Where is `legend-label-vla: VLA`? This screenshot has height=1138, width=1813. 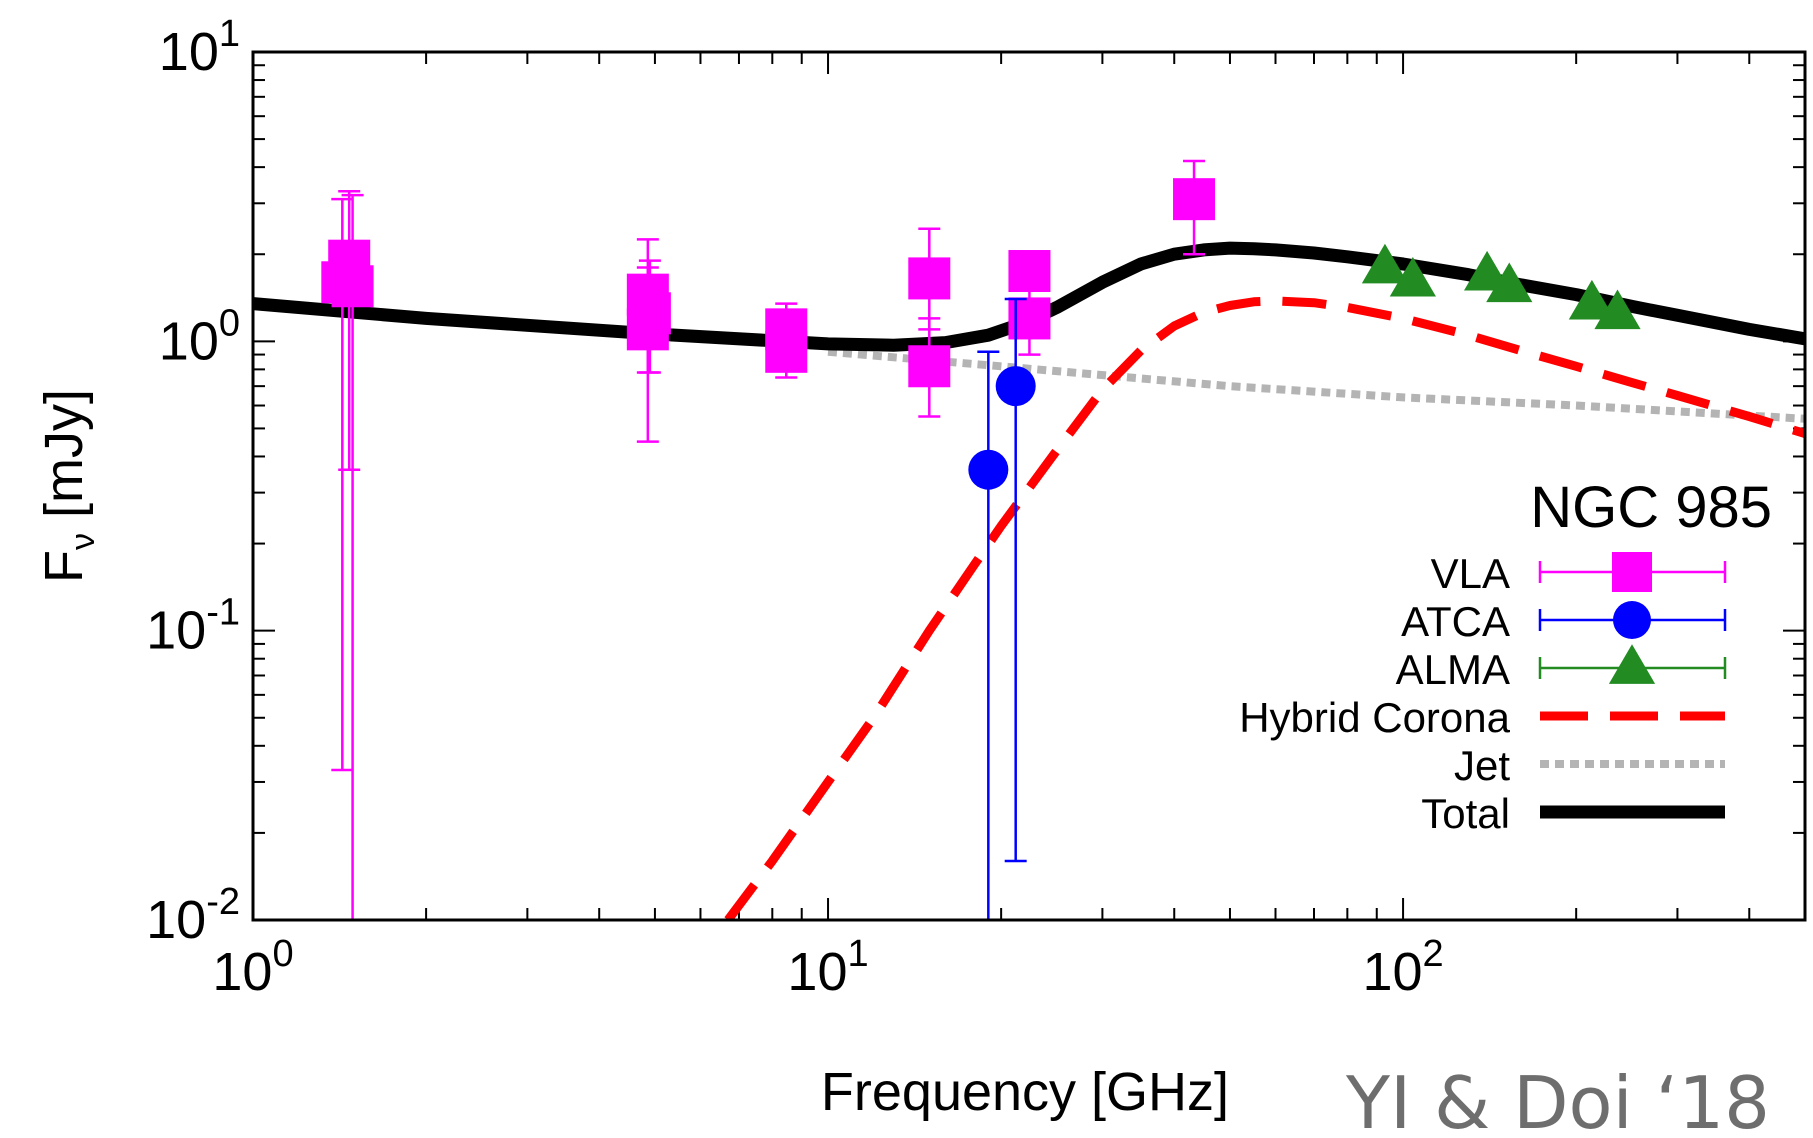 legend-label-vla: VLA is located at coordinates (1470, 573).